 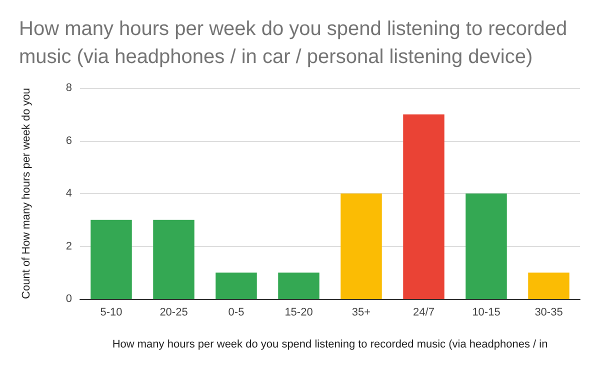 I want to click on x-tick-label: 10-15, so click(x=486, y=312).